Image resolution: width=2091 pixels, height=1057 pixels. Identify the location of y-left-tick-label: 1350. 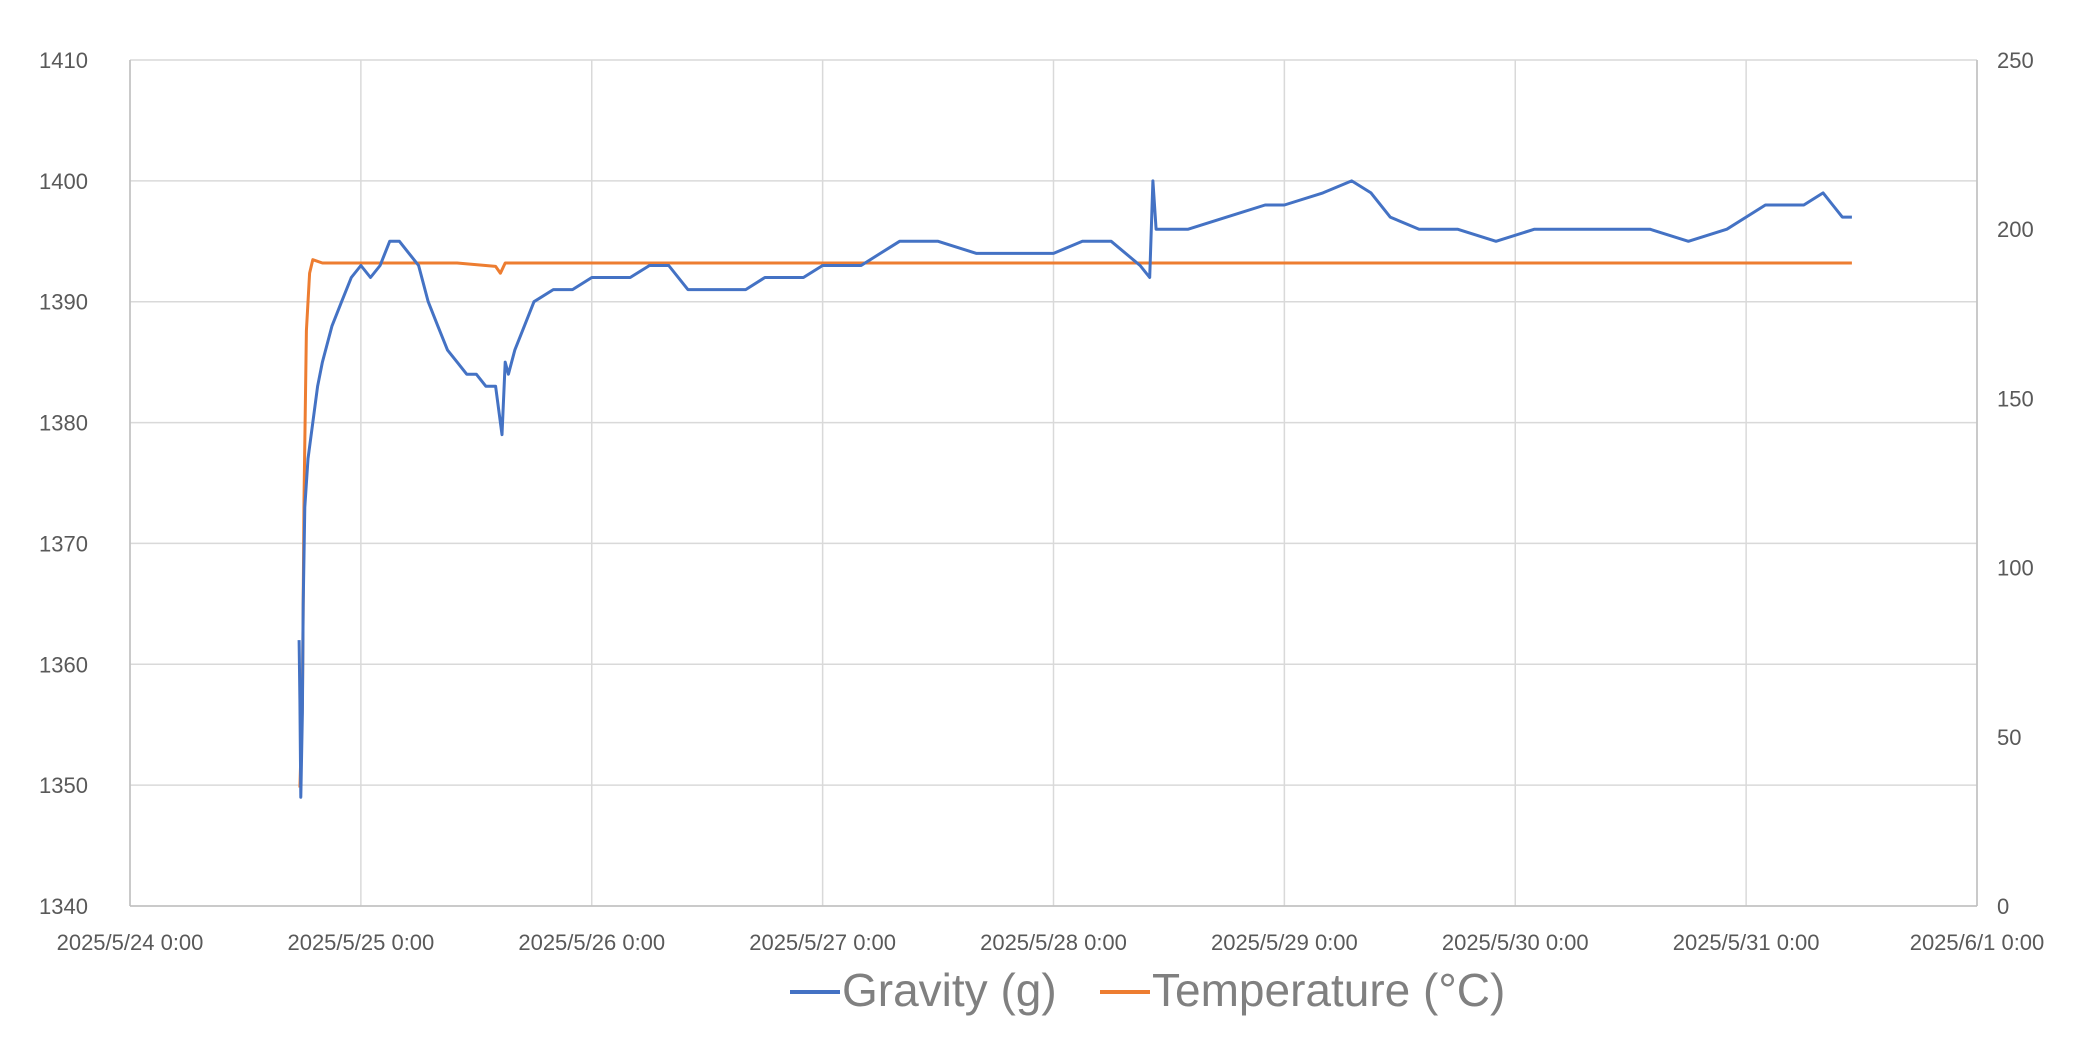
(63, 785).